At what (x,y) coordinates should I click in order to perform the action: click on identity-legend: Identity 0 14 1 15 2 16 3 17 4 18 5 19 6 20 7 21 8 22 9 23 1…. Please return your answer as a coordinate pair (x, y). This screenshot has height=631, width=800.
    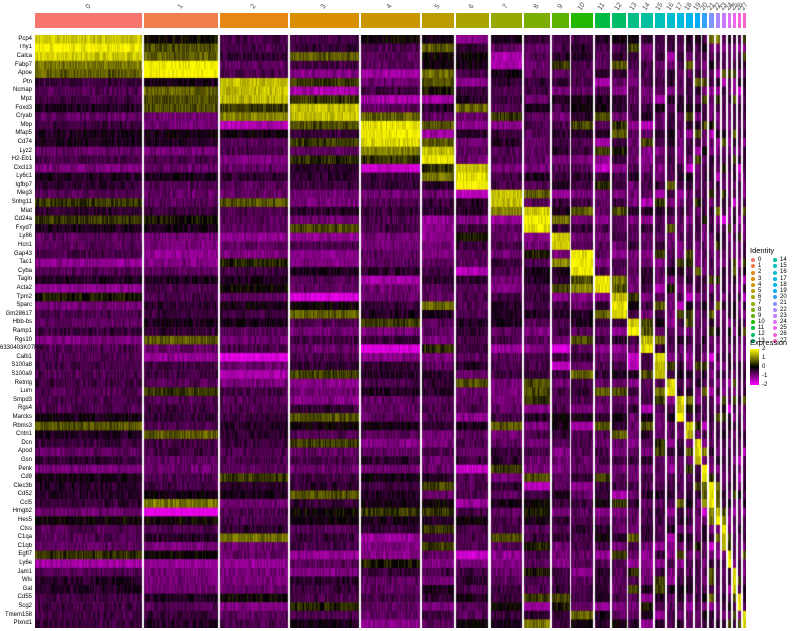
    Looking at the image, I should click on (775, 295).